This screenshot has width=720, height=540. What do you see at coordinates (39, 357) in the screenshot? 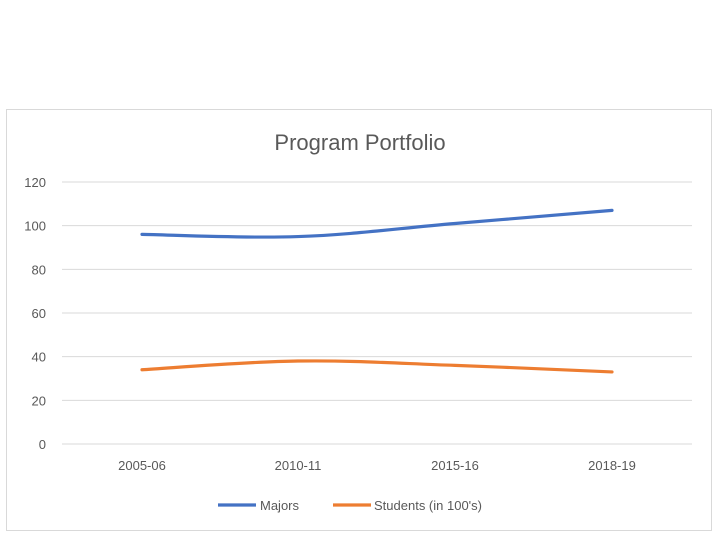
I see `y-tick-label: 40` at bounding box center [39, 357].